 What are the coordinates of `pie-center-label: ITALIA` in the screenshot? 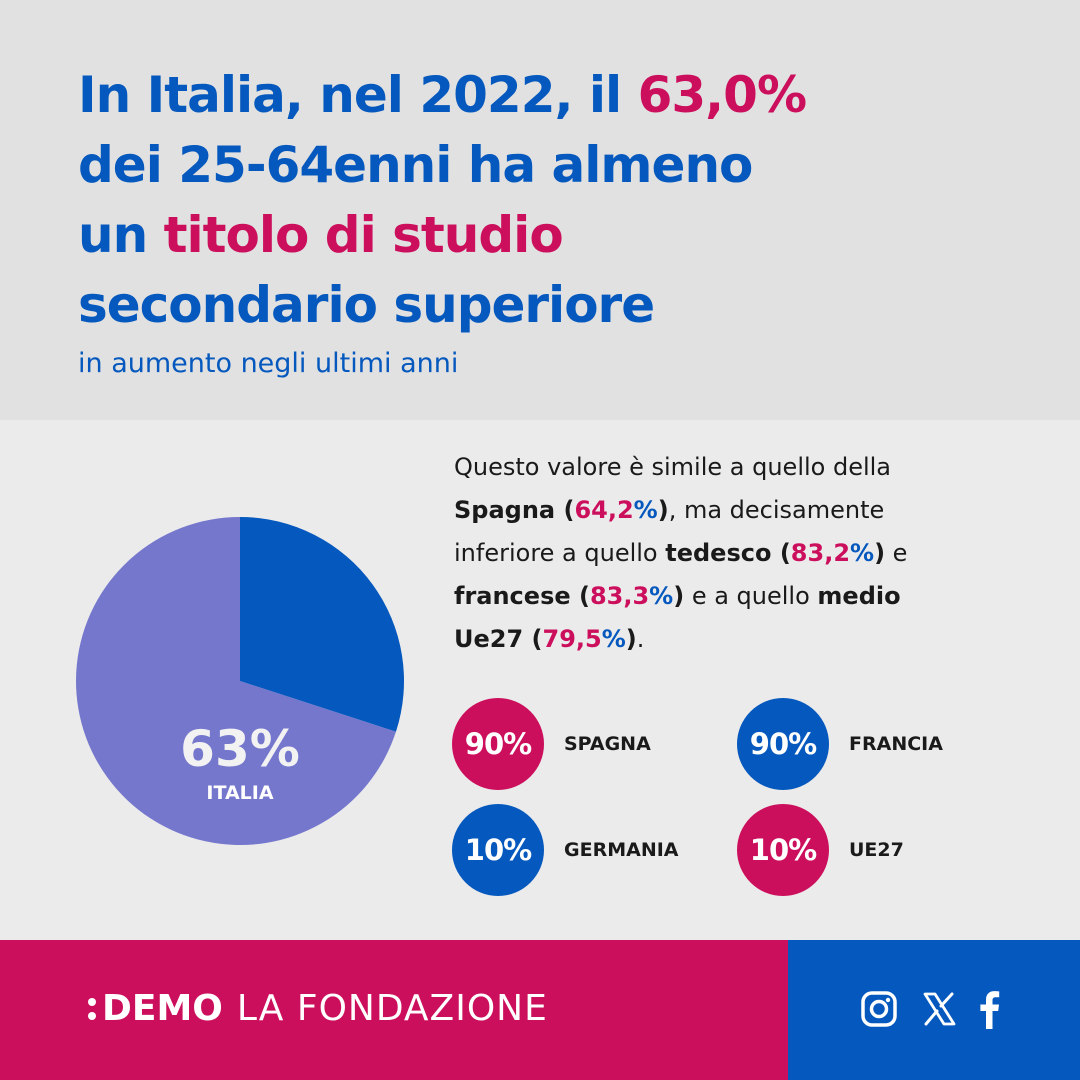 It's located at (240, 793).